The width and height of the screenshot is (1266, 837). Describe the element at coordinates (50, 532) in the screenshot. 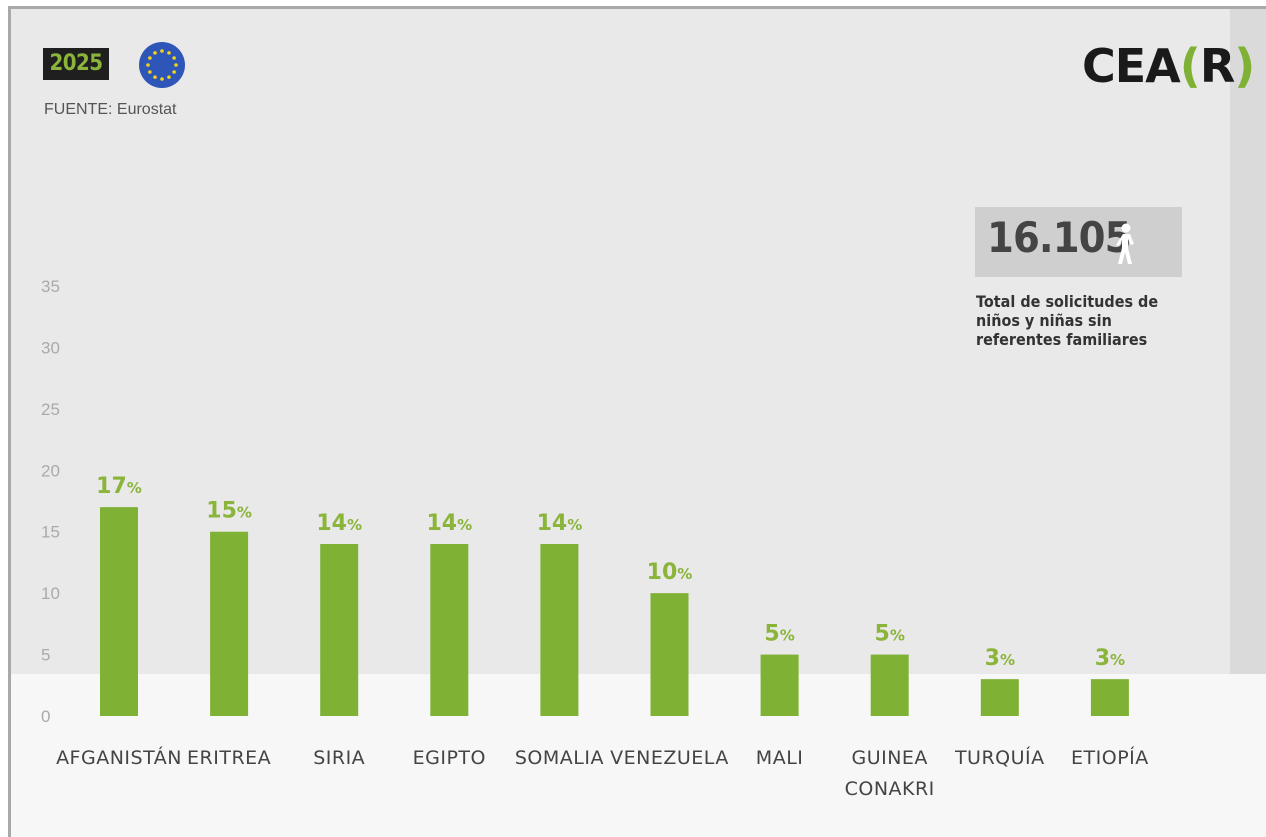

I see `y-tick-label: 15` at that location.